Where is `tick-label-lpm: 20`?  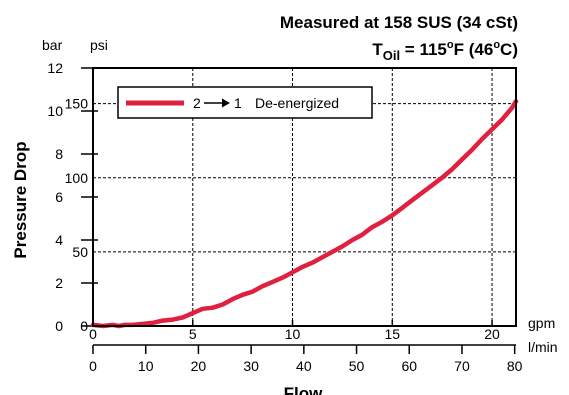
tick-label-lpm: 20 is located at coordinates (199, 366).